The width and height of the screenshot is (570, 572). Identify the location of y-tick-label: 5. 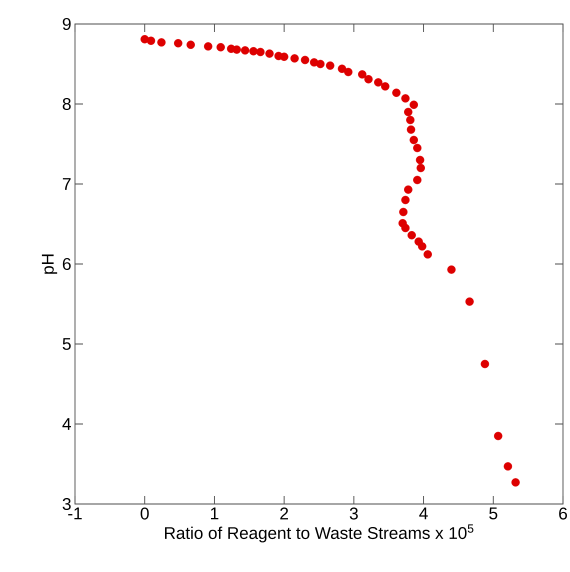
(66, 344).